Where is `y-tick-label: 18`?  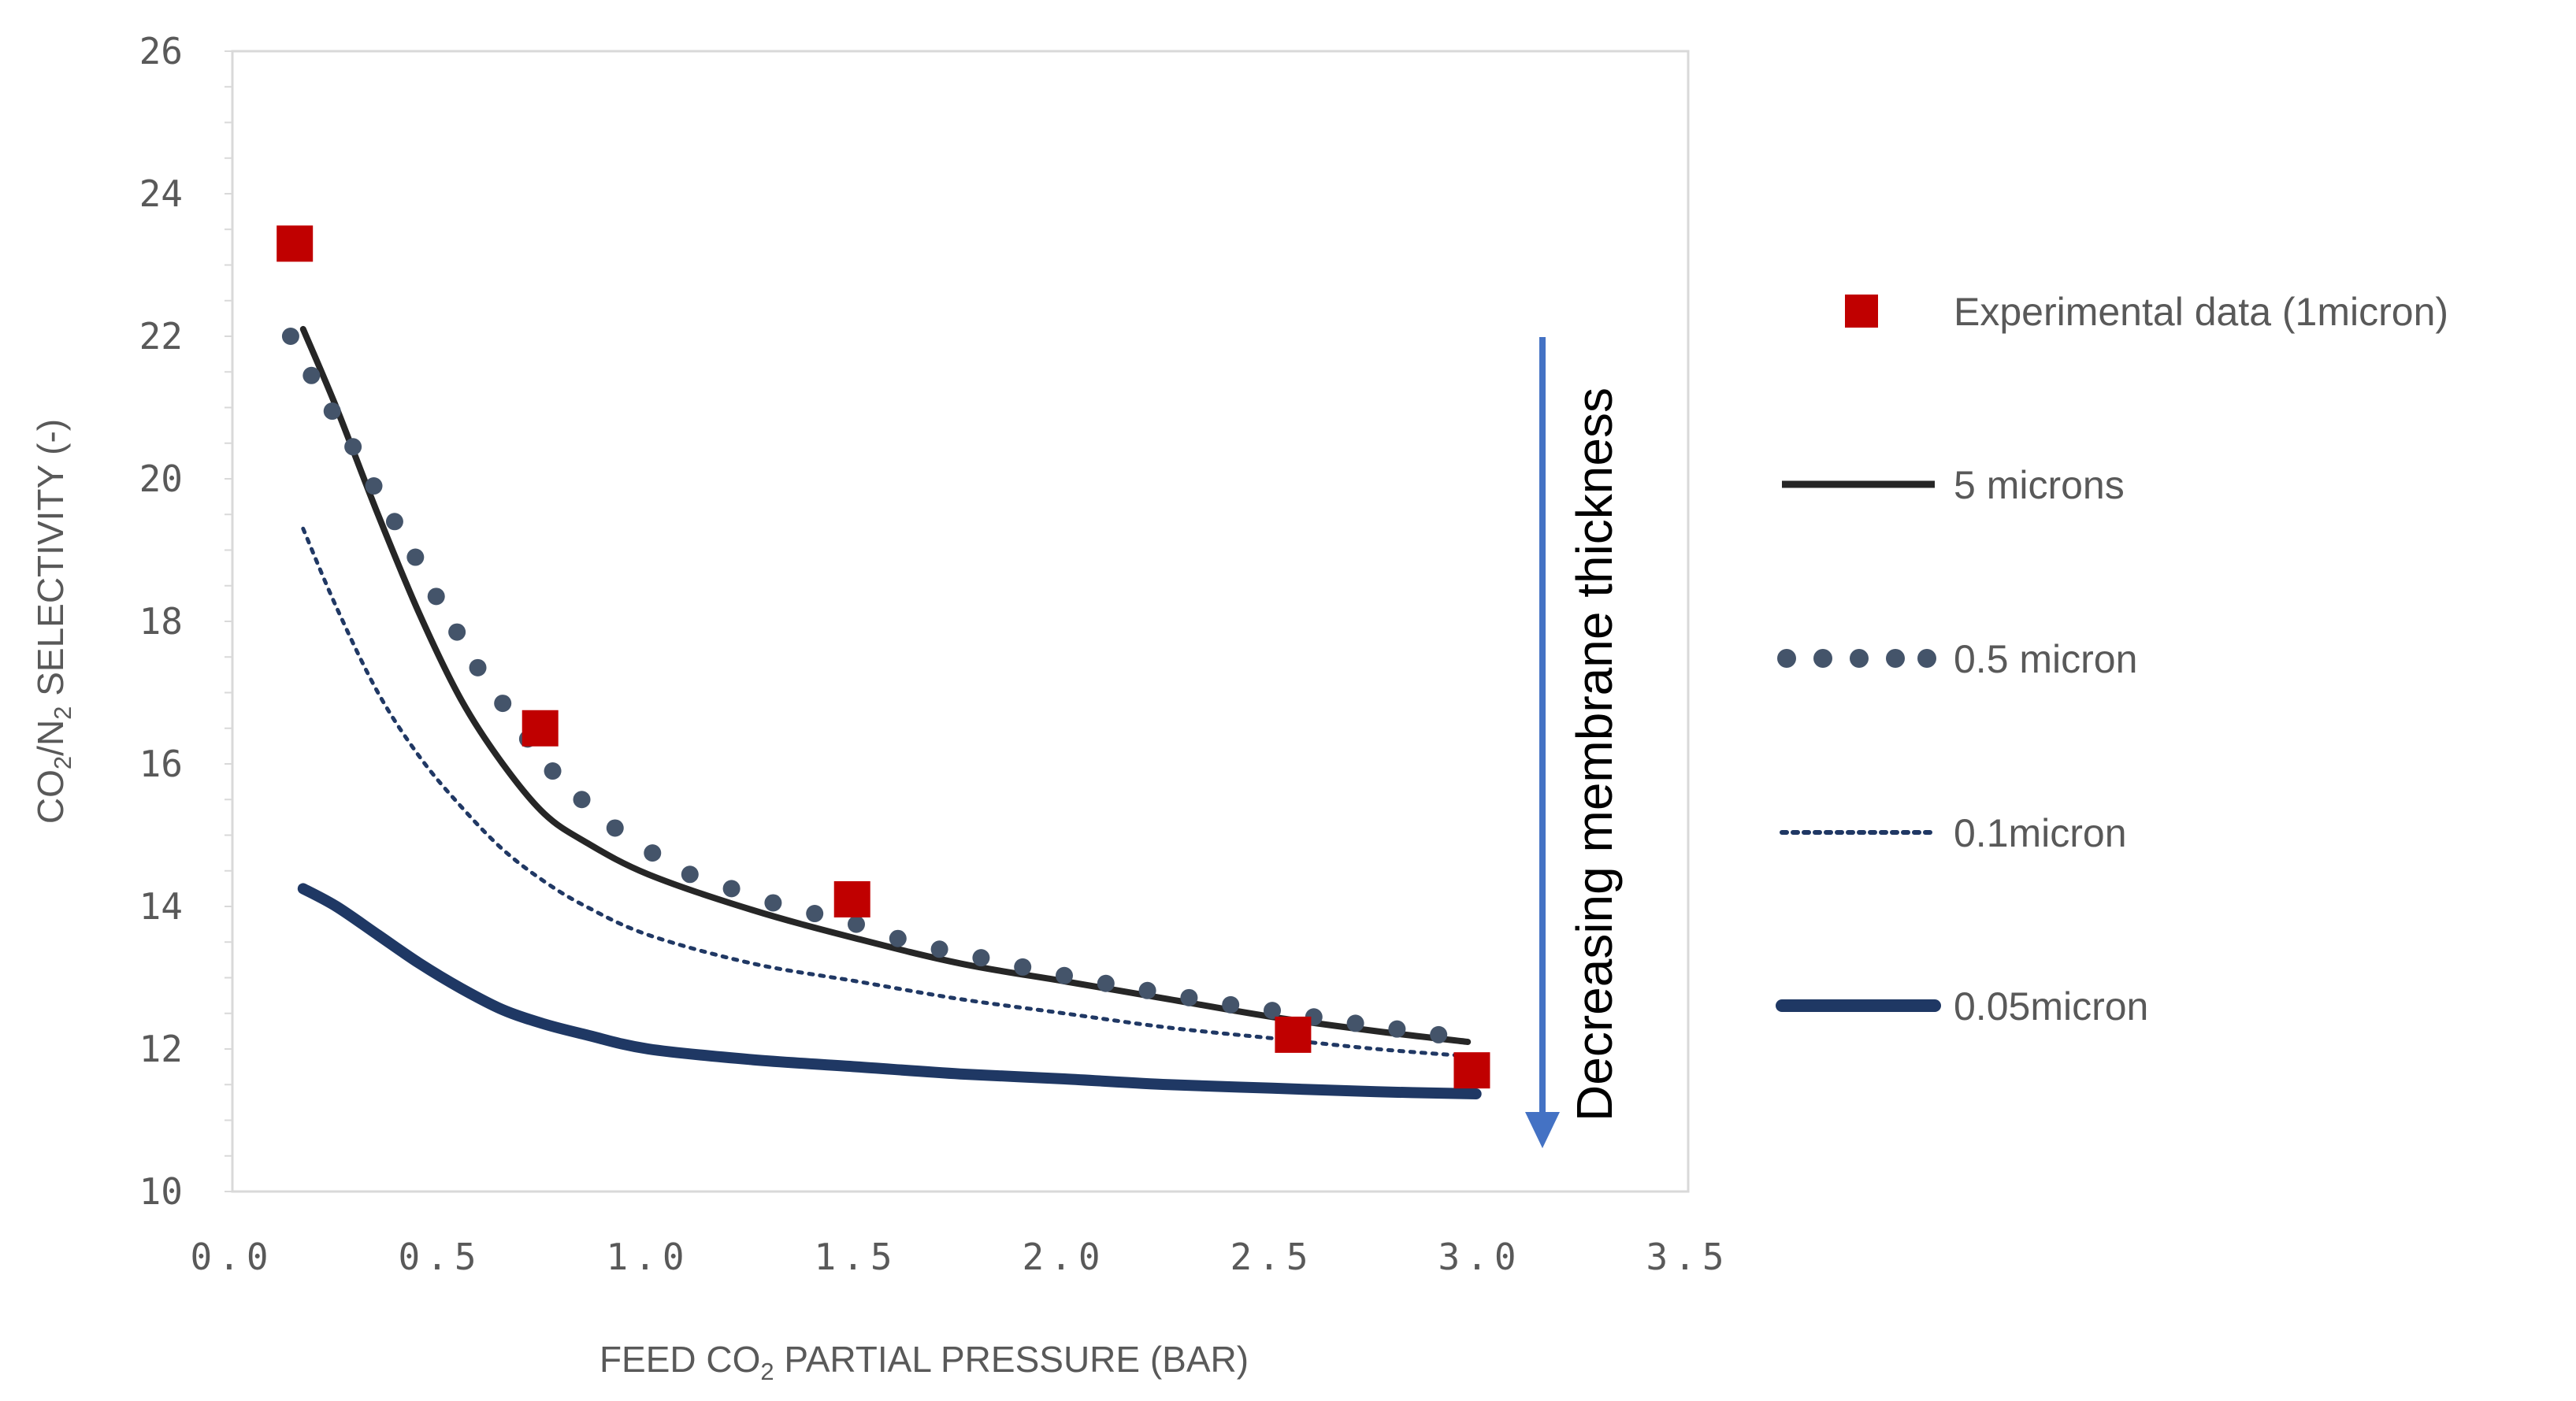 y-tick-label: 18 is located at coordinates (161, 621).